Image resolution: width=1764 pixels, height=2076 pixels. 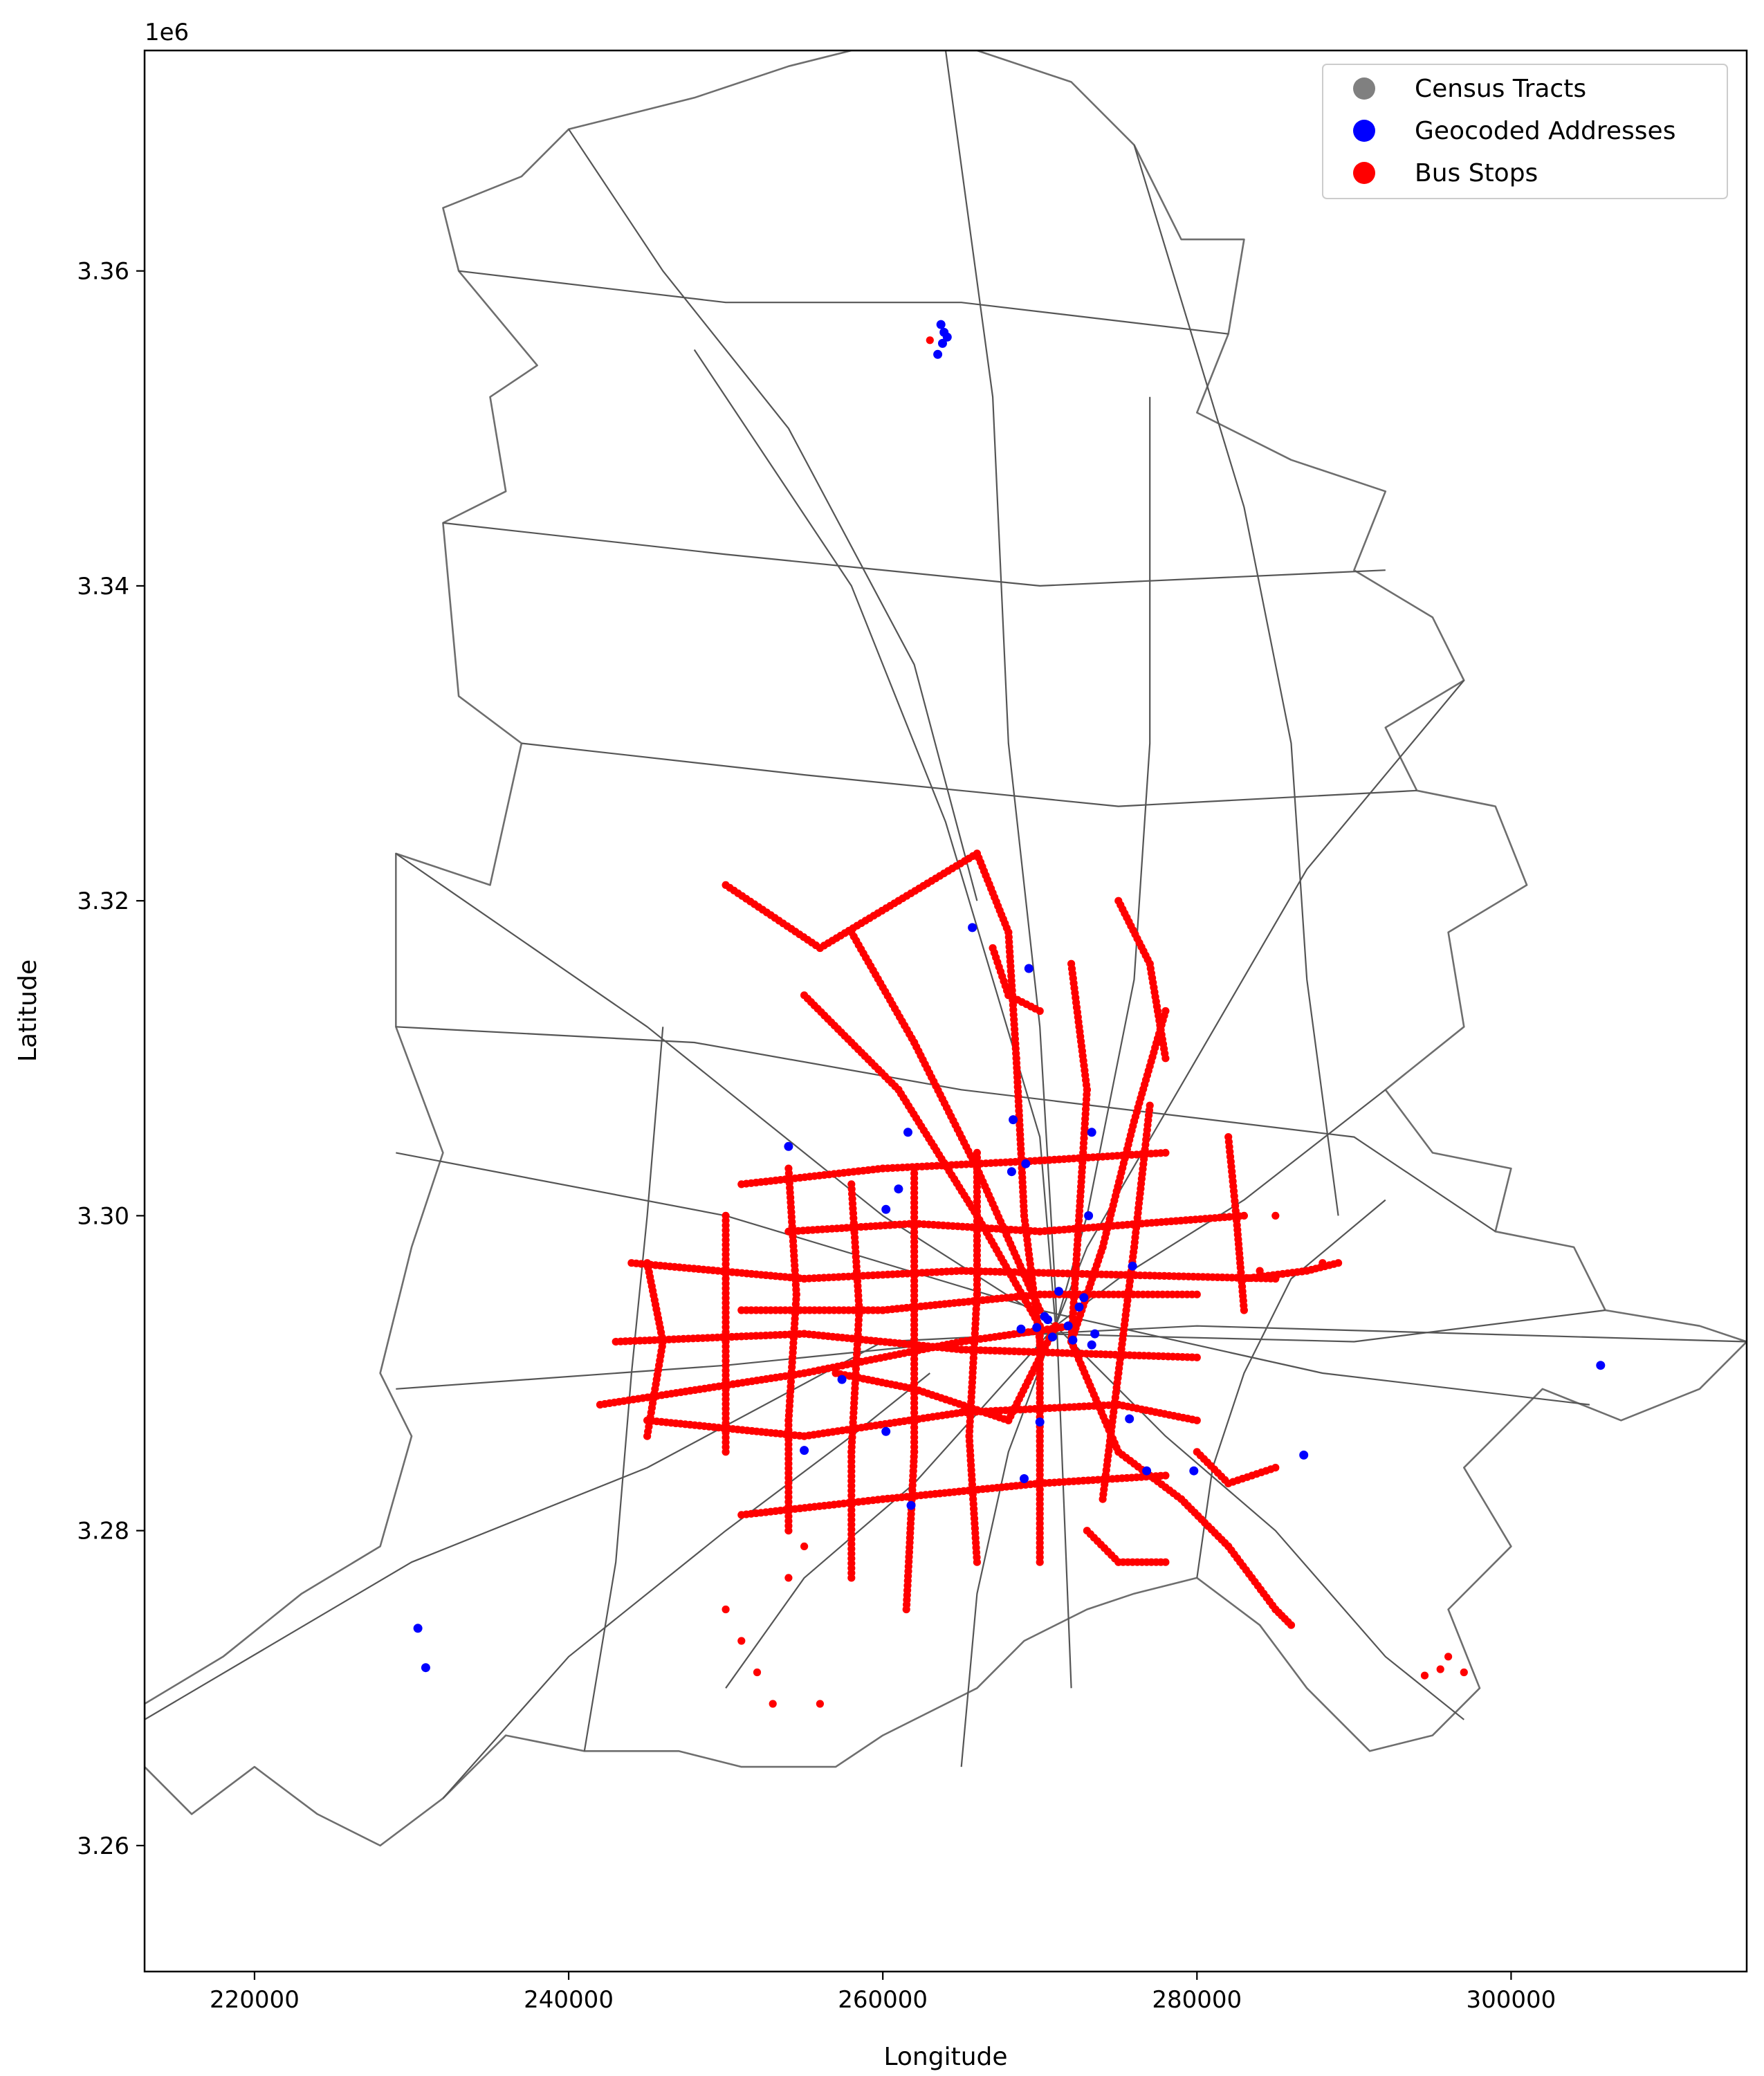 What do you see at coordinates (1545, 131) in the screenshot?
I see `legend-label-geocoded-addresses: Geocoded Addresses` at bounding box center [1545, 131].